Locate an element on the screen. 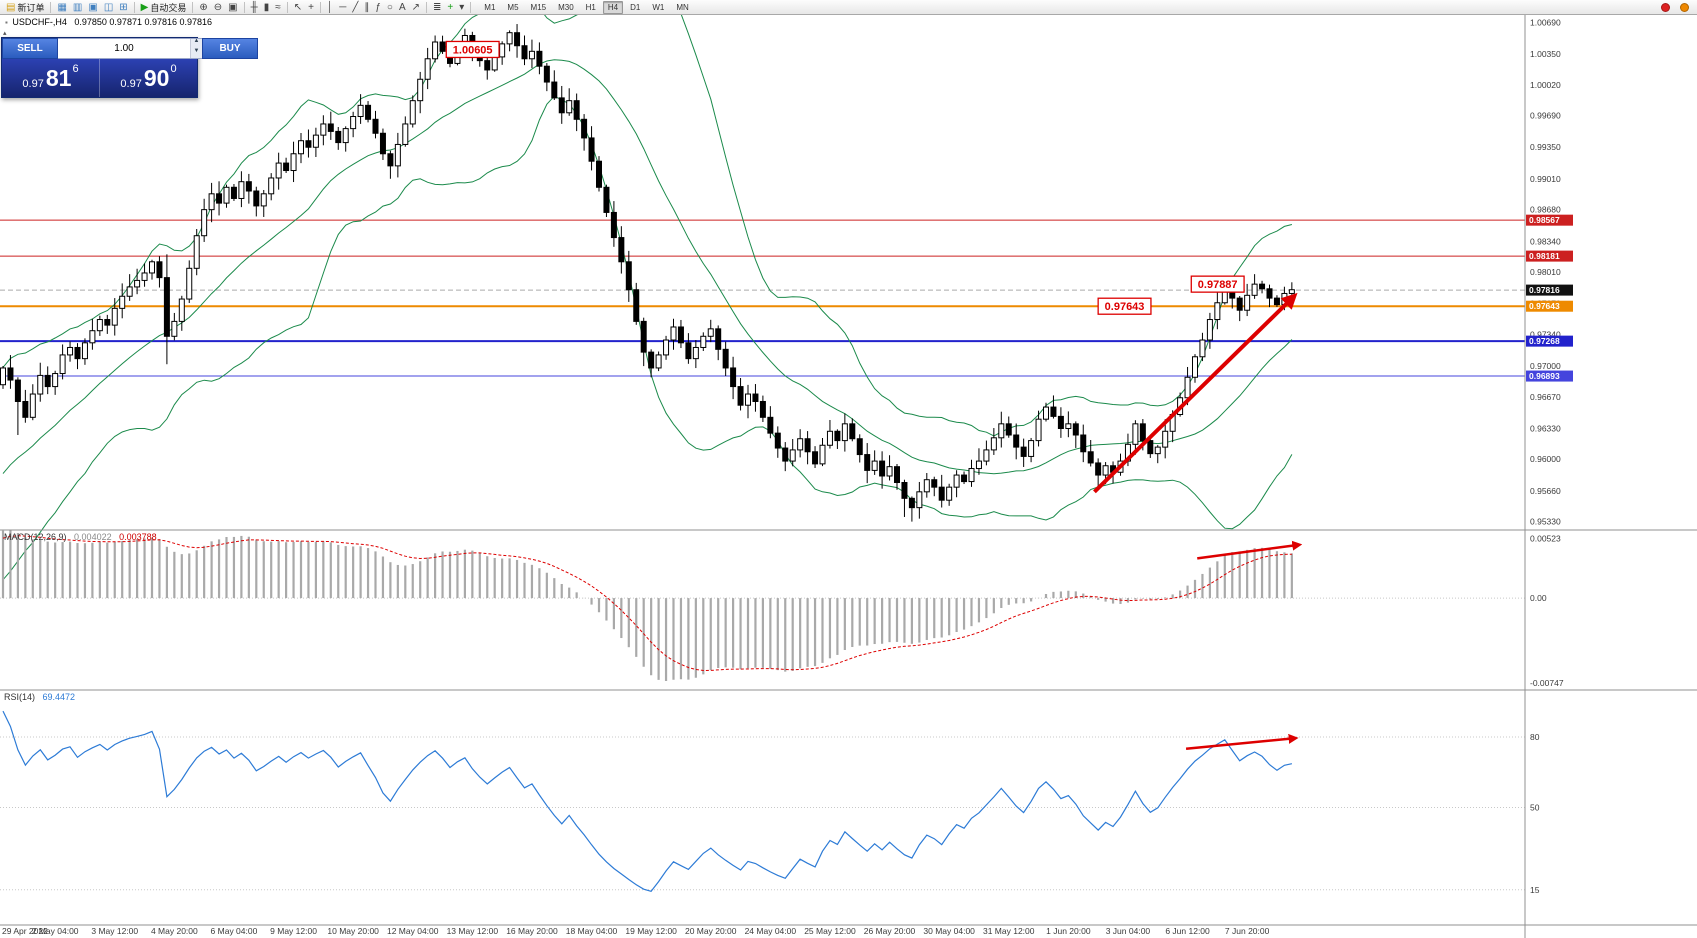  timeframe-m1: M1 is located at coordinates (490, 7).